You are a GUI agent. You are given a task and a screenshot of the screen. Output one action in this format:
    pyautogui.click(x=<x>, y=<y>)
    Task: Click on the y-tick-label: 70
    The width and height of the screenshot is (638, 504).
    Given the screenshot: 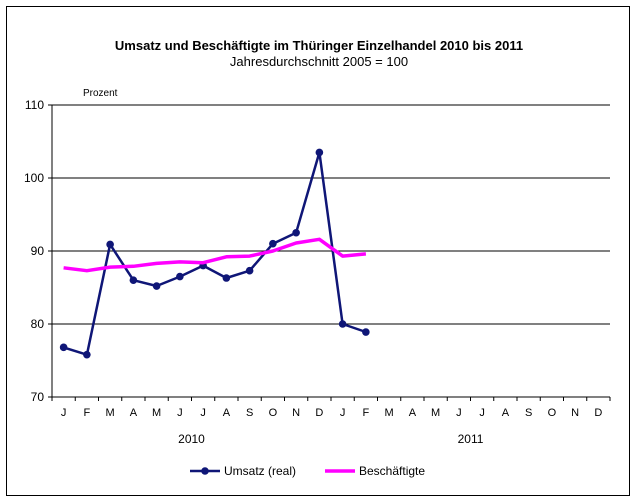 What is the action you would take?
    pyautogui.click(x=38, y=397)
    